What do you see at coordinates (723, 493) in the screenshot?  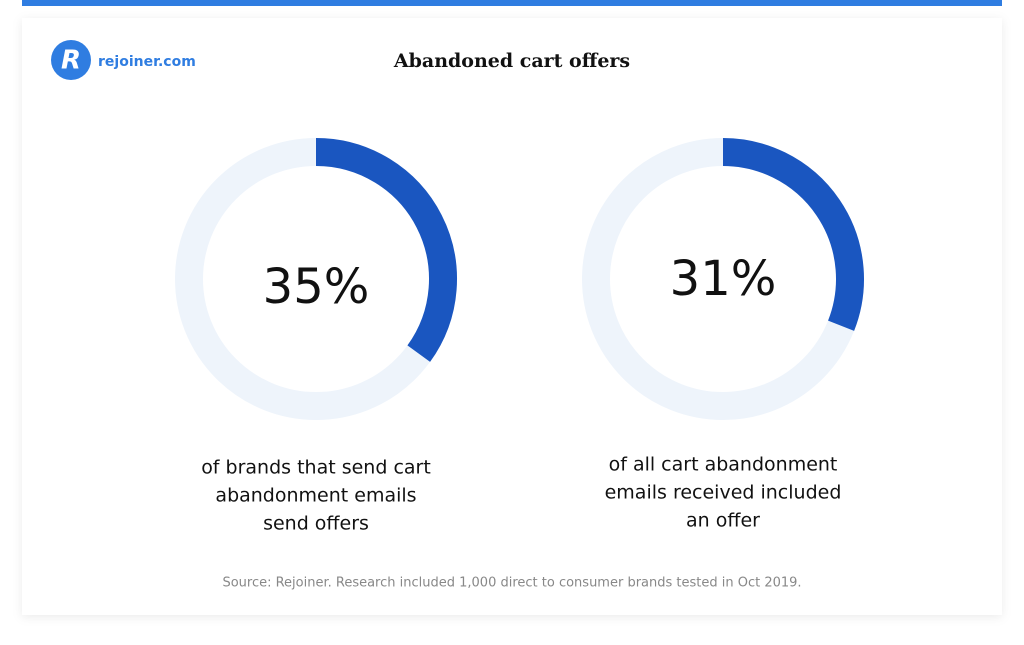 I see `caption-line: emails received included` at bounding box center [723, 493].